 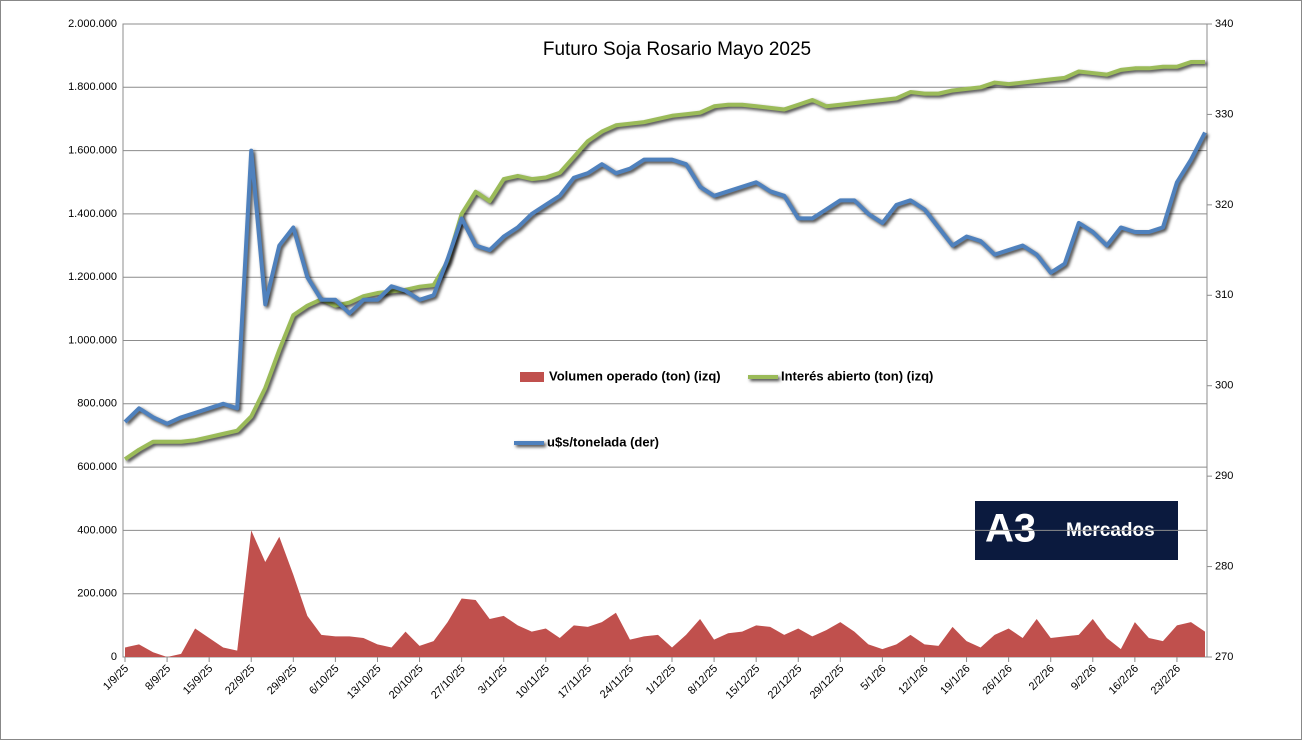 What do you see at coordinates (1224, 114) in the screenshot?
I see `y2-tick-label: 330` at bounding box center [1224, 114].